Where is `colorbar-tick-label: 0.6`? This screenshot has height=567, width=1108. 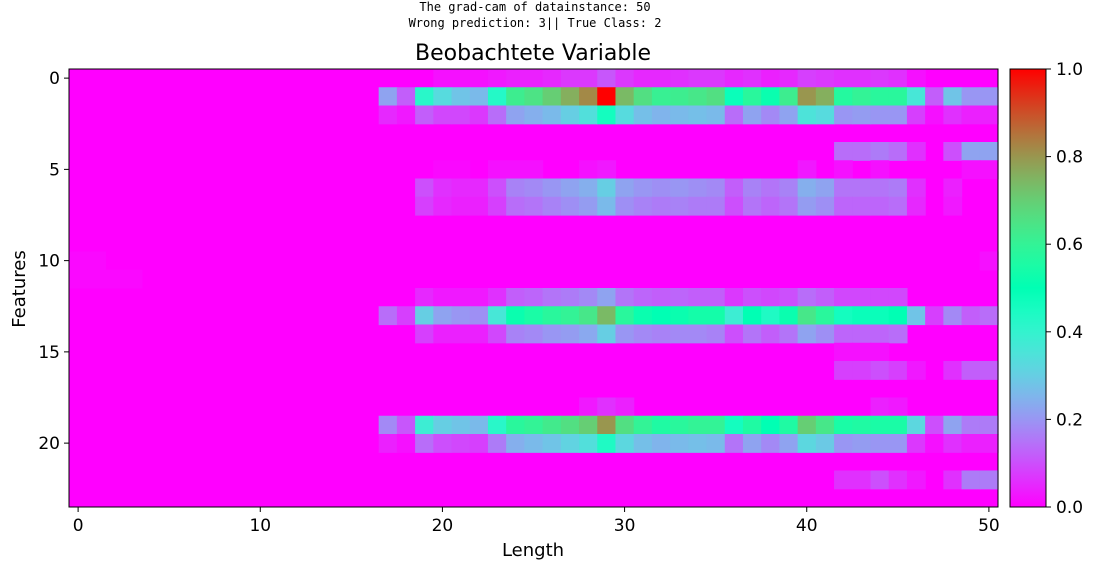
colorbar-tick-label: 0.6 is located at coordinates (1069, 245).